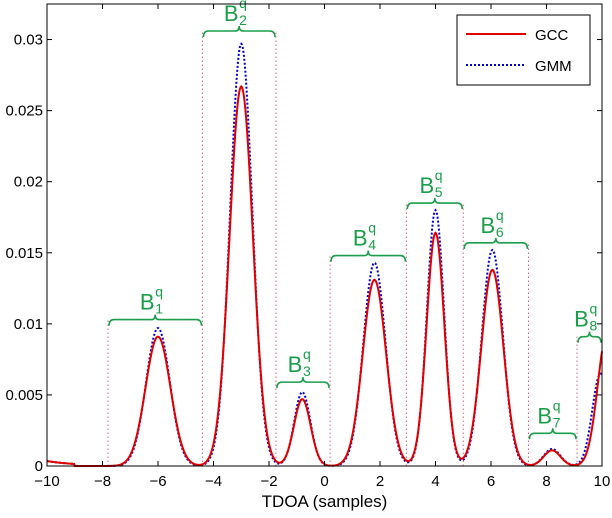 This screenshot has width=612, height=518. Describe the element at coordinates (46, 481) in the screenshot. I see `x-tick-label: −10` at that location.